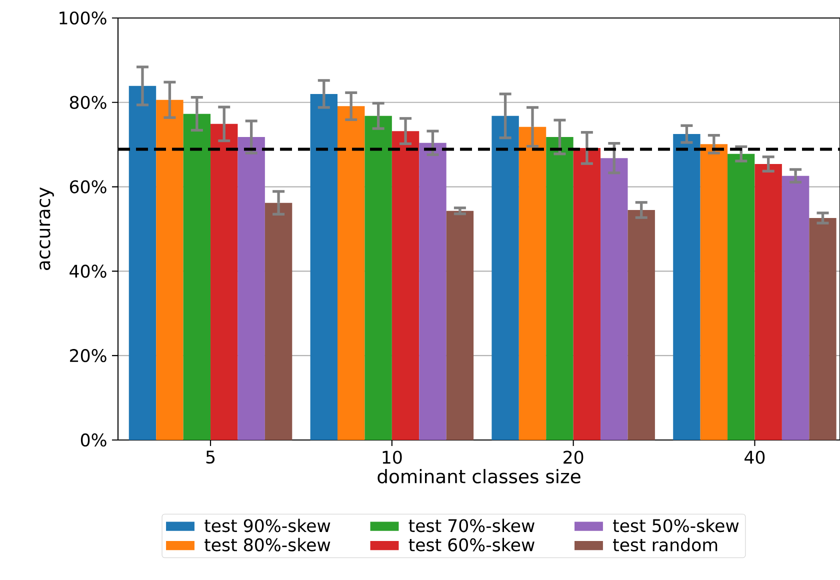 The width and height of the screenshot is (840, 580). What do you see at coordinates (210, 457) in the screenshot?
I see `x-tick-label: 5` at bounding box center [210, 457].